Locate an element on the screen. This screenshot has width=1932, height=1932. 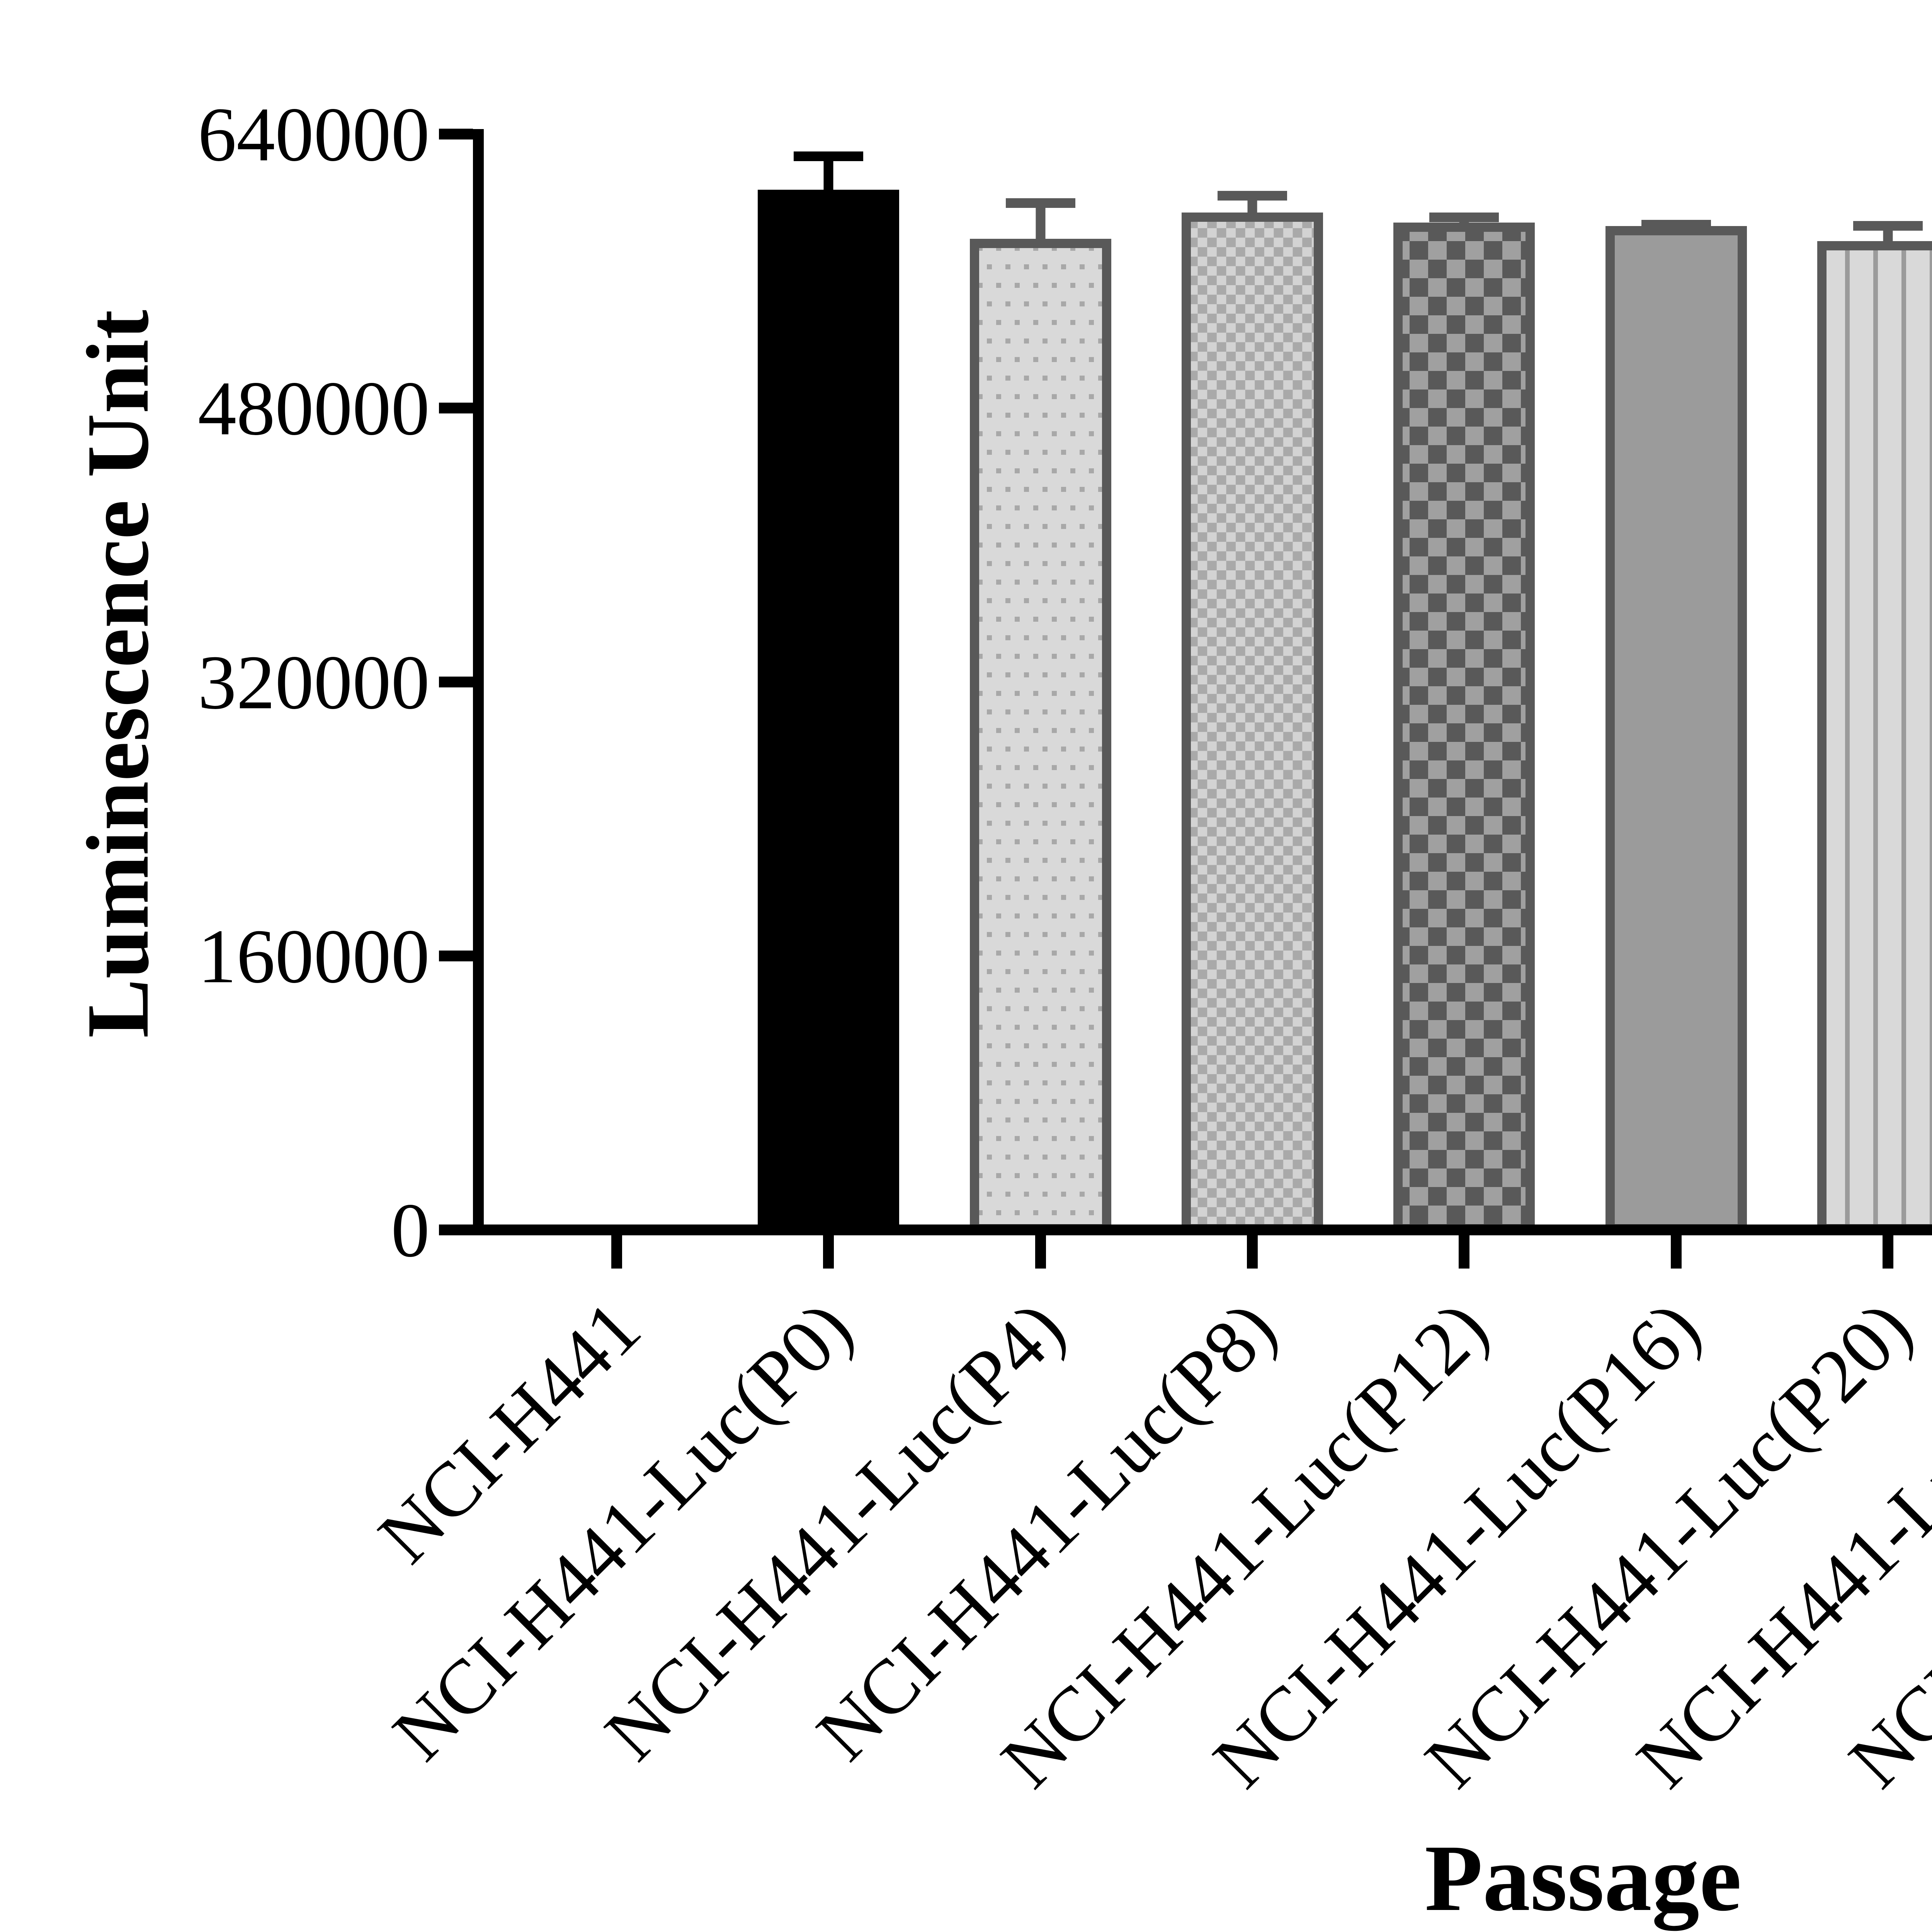
svg-text: 320000 is located at coordinates (314, 682).